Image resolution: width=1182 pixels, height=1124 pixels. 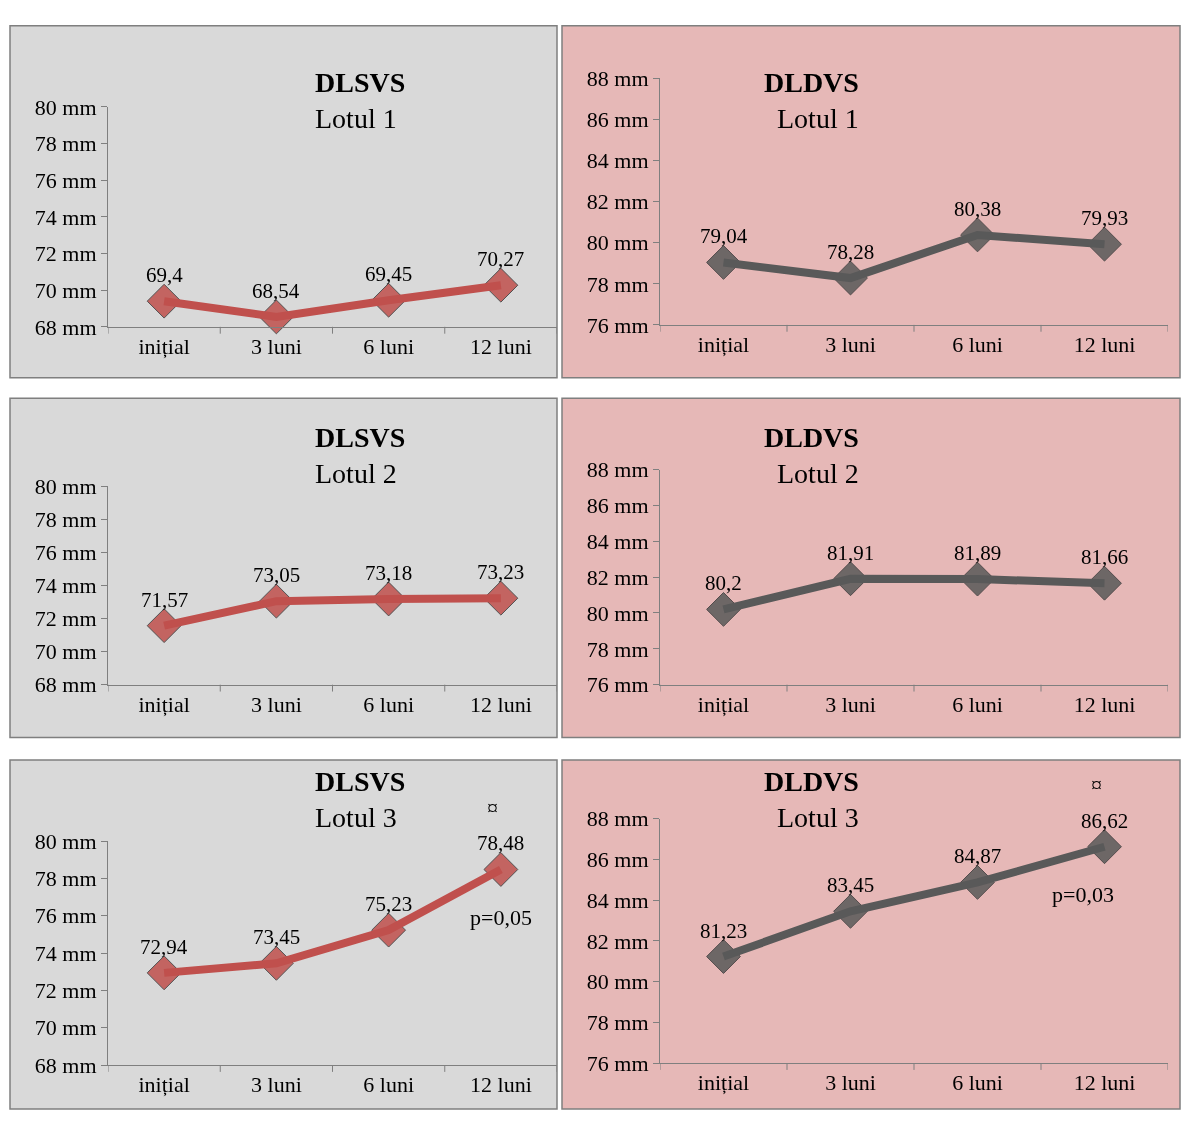 What do you see at coordinates (1105, 557) in the screenshot?
I see `data-label: 81,66` at bounding box center [1105, 557].